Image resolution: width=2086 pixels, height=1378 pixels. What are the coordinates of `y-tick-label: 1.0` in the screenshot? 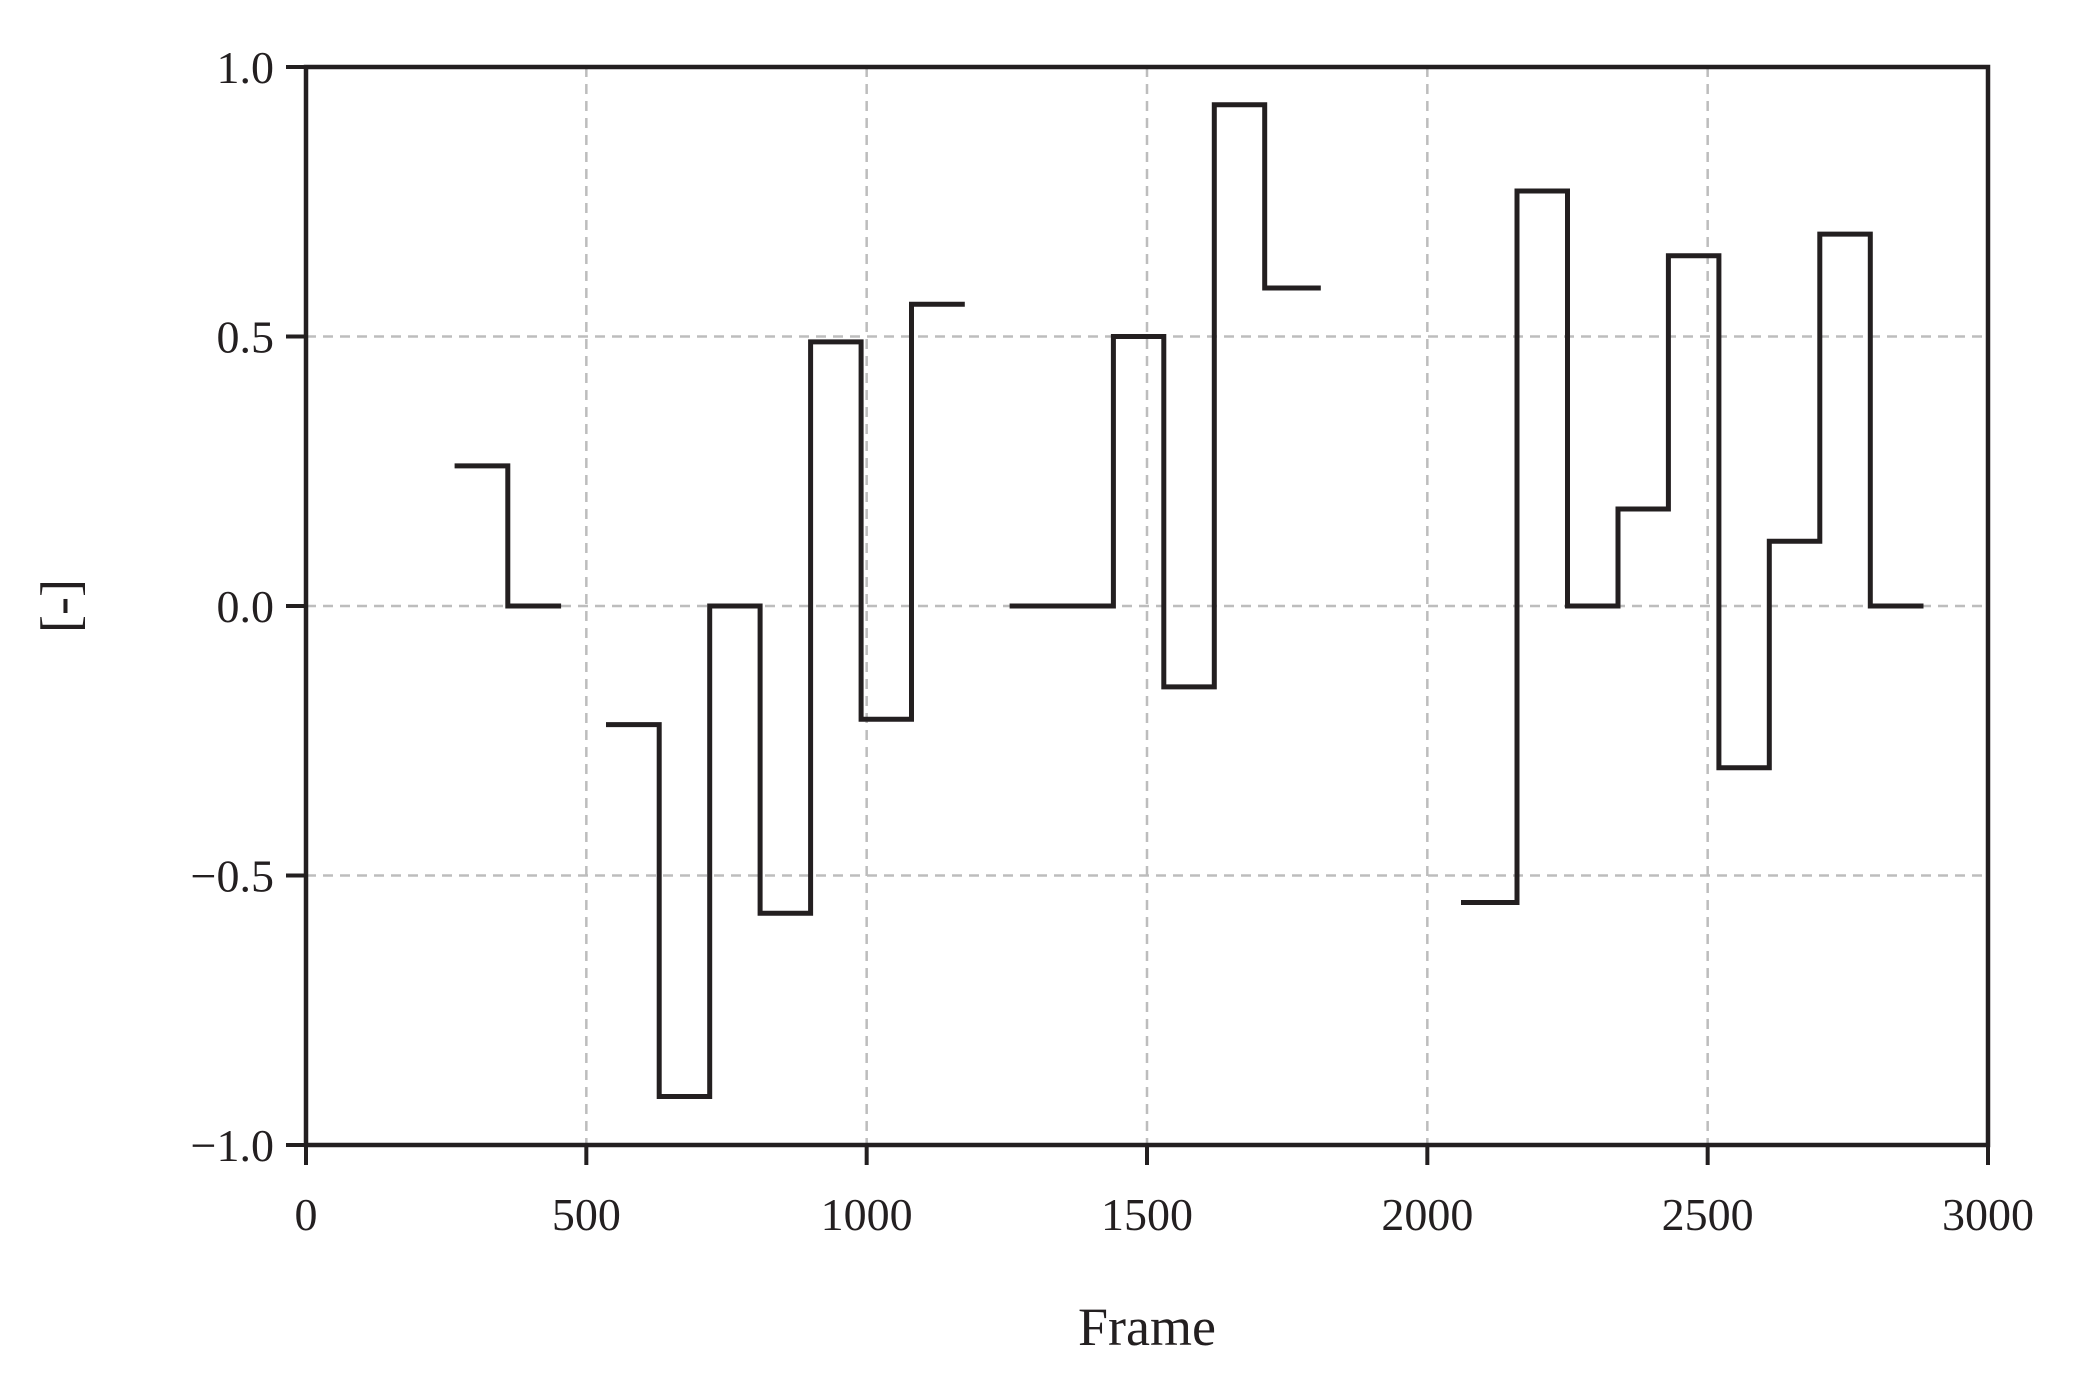 It's located at (246, 67).